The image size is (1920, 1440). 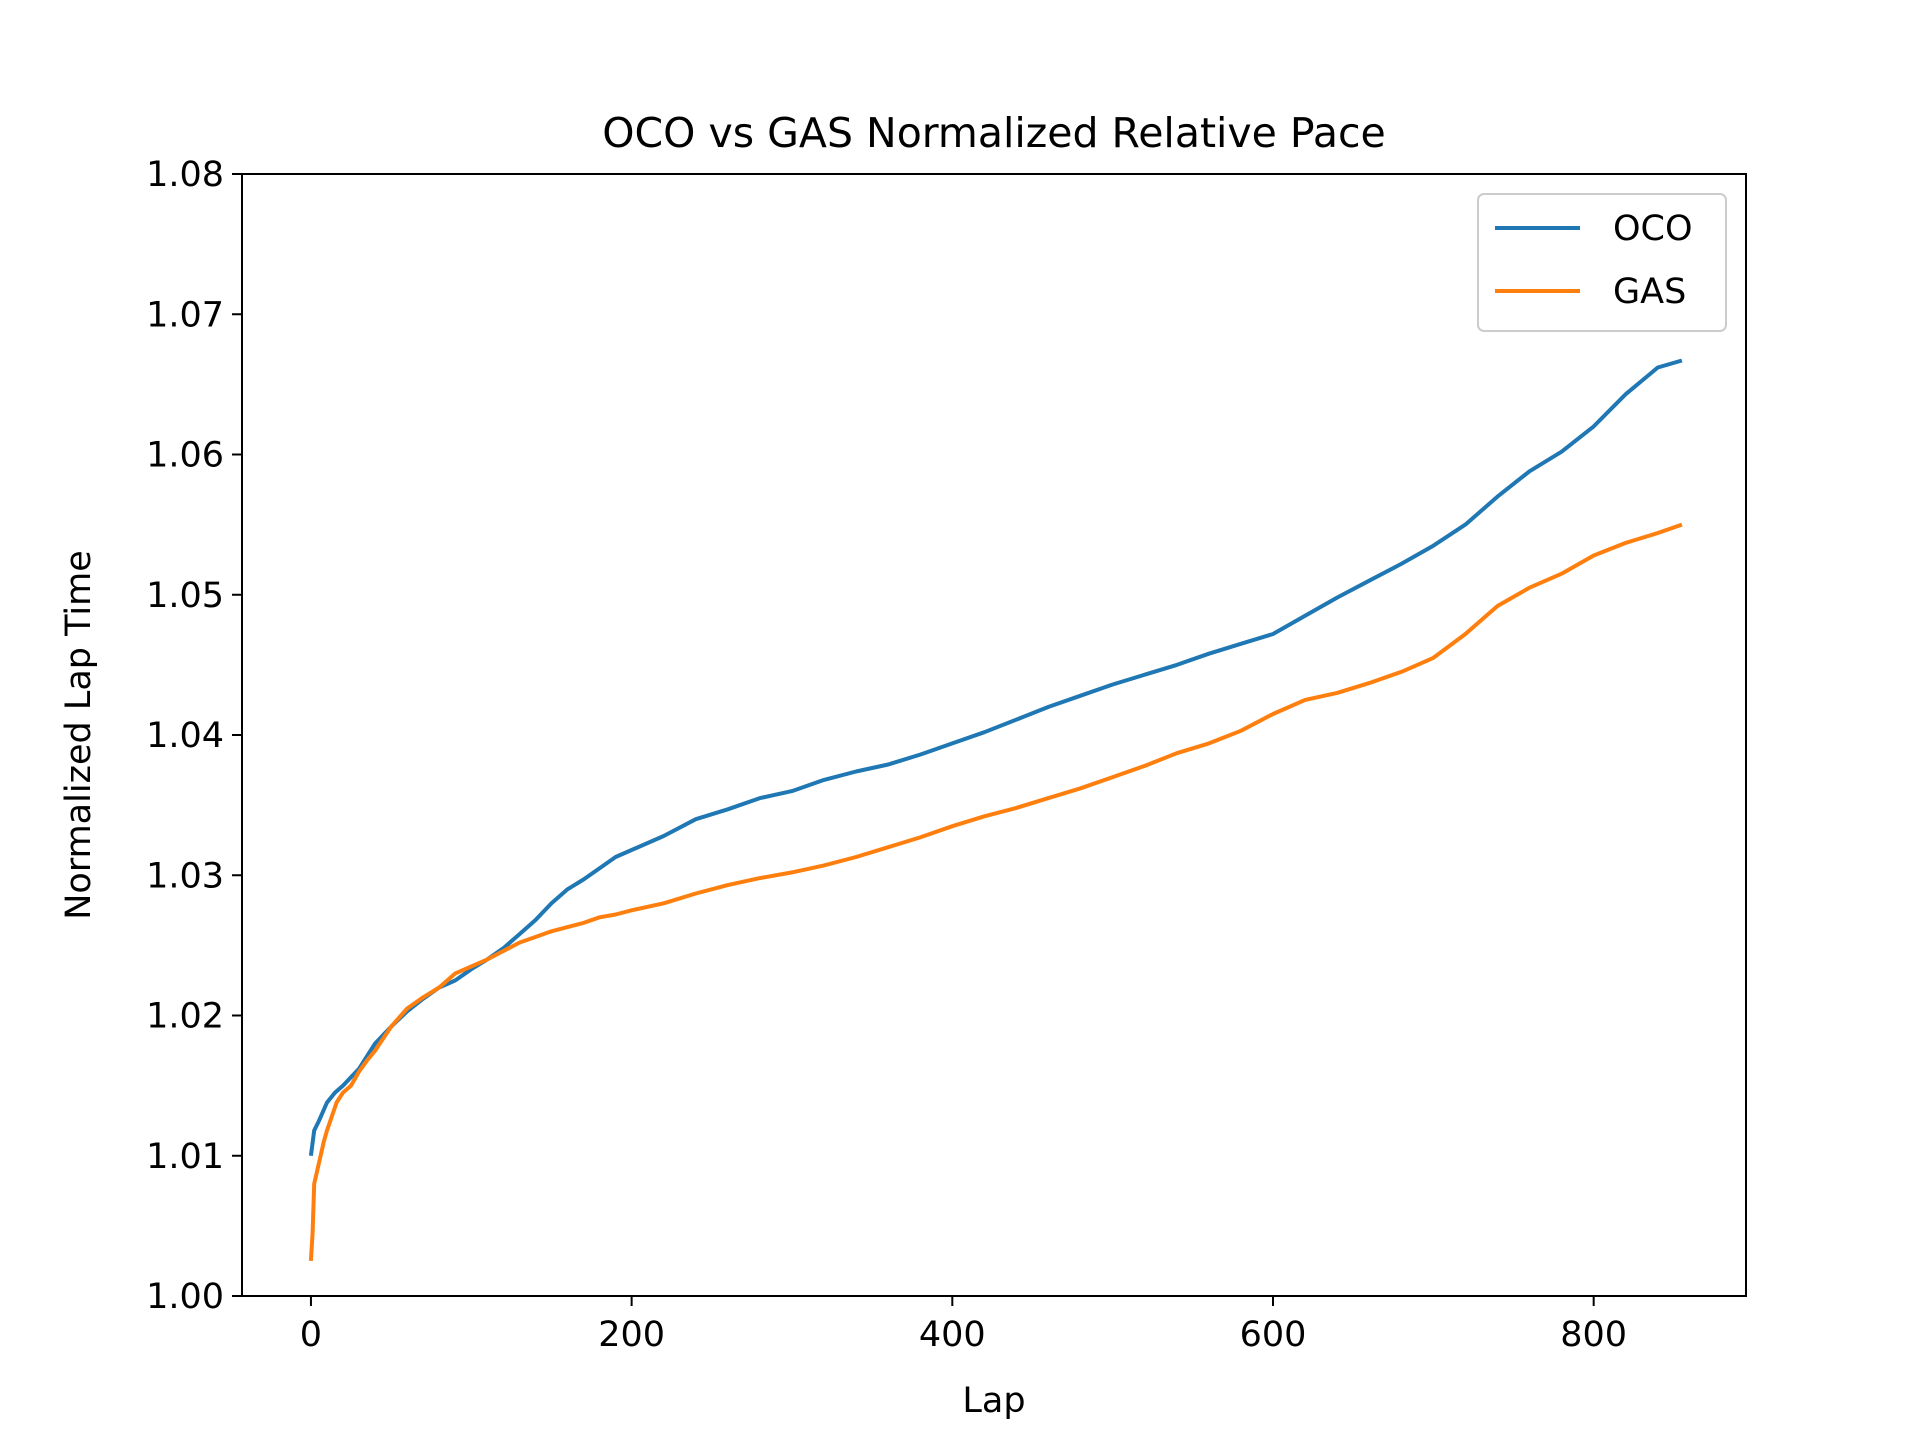 What do you see at coordinates (1273, 1335) in the screenshot?
I see `x-tick-label: 600` at bounding box center [1273, 1335].